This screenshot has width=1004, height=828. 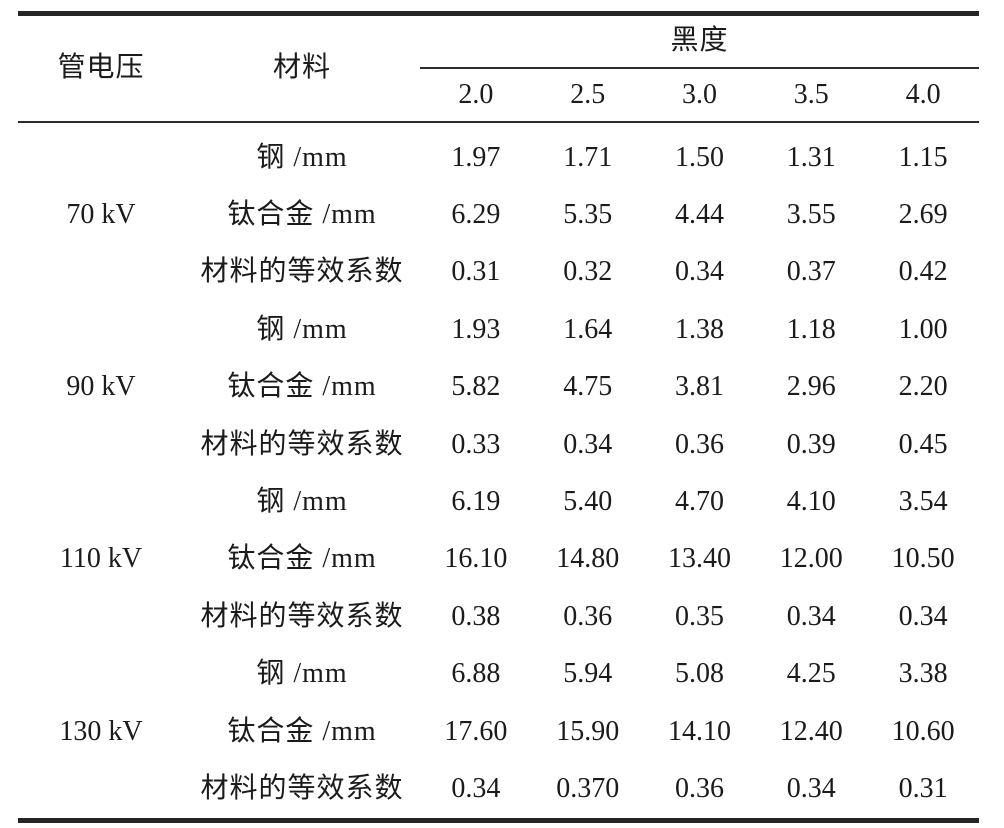 What do you see at coordinates (498, 176) in the screenshot?
I see `table-row: 70 kV 钢 /mm 1.97 1.71 1.50 1.31 1.15` at bounding box center [498, 176].